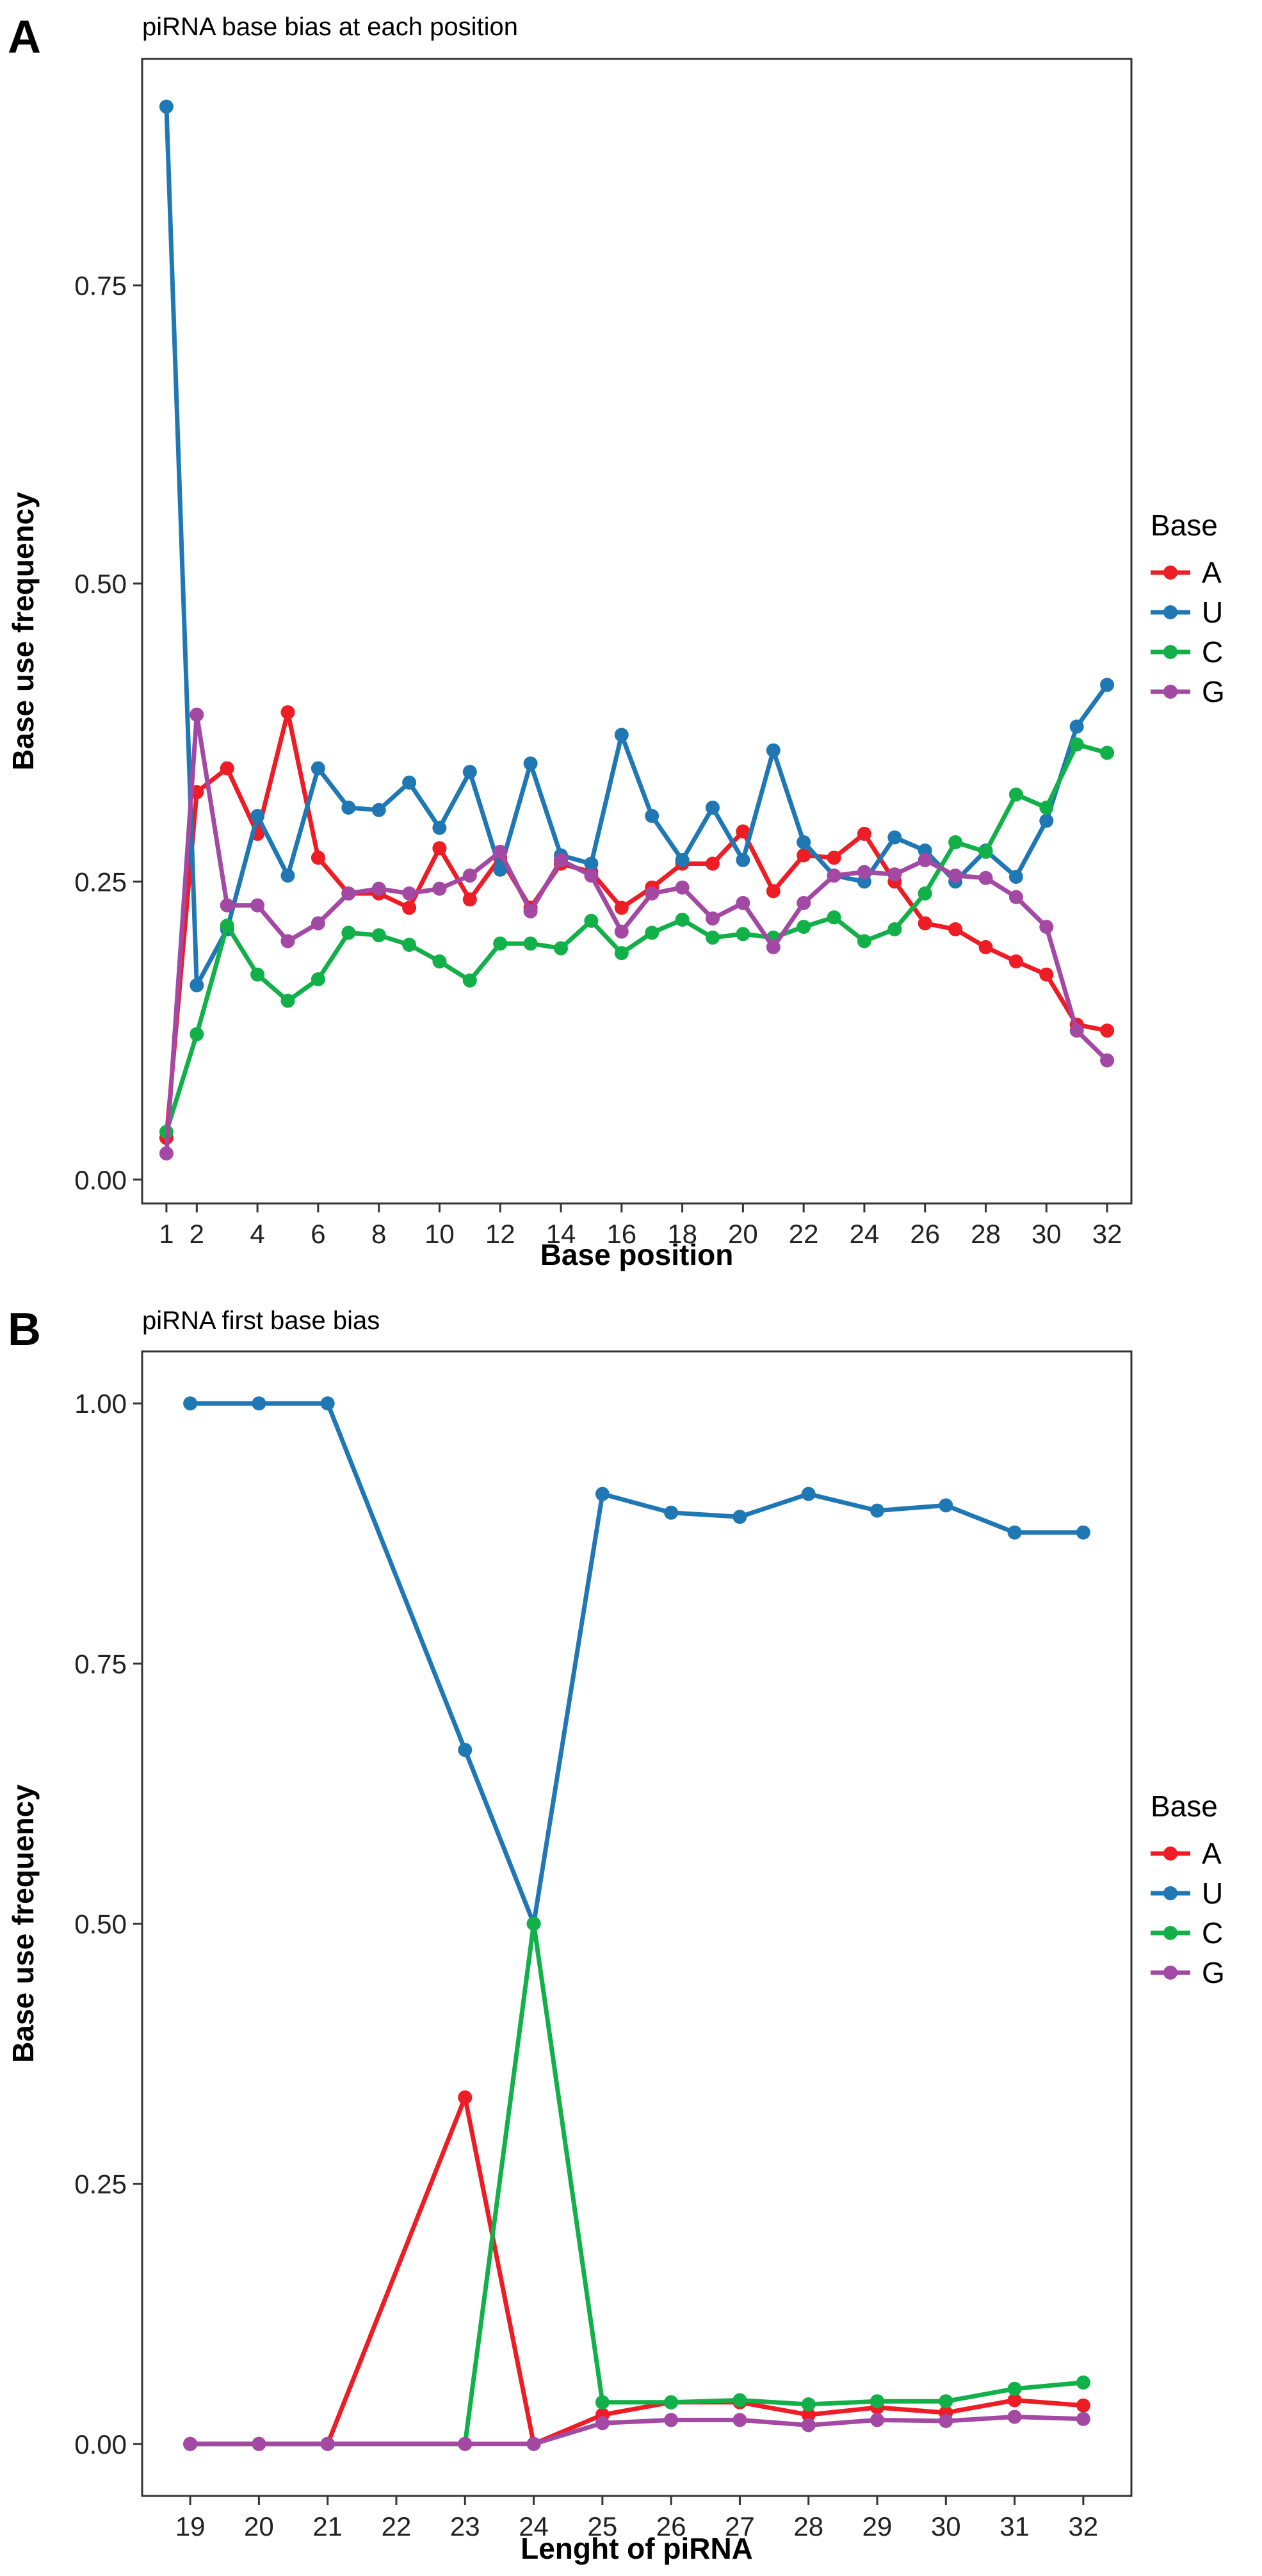 The height and width of the screenshot is (2576, 1262). Describe the element at coordinates (100, 2184) in the screenshot. I see `y-tick-label: 0.25` at that location.